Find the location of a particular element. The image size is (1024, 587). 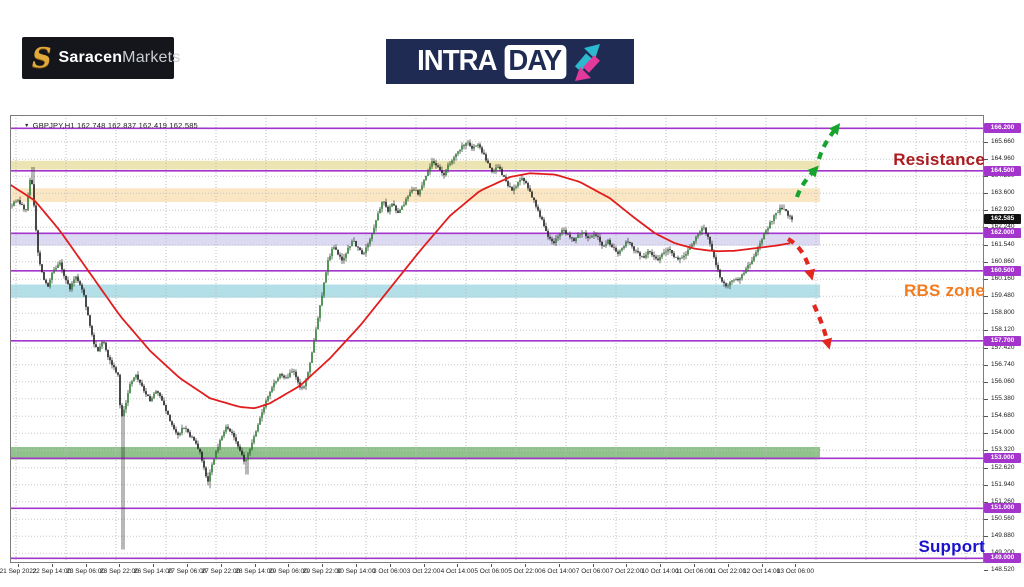

price-tick-label: 155.380 is located at coordinates (1003, 398).